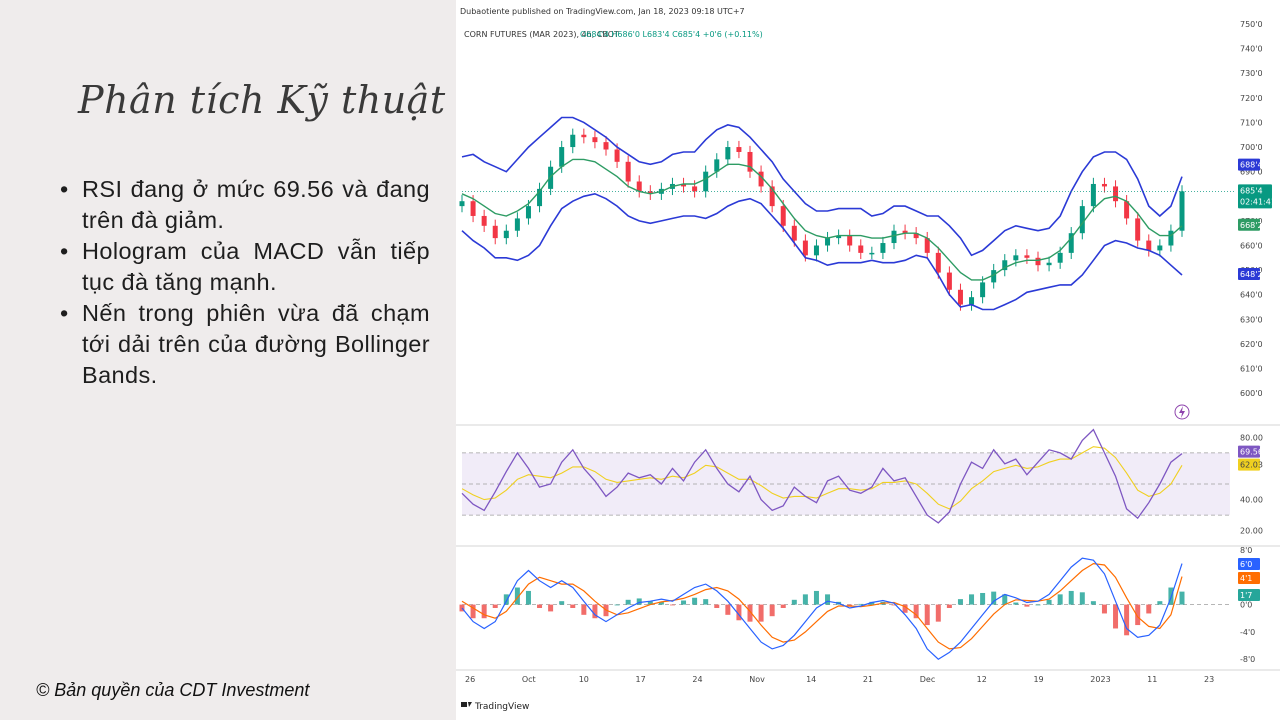  What do you see at coordinates (1251, 344) in the screenshot?
I see `price-tick-label: 620'0` at bounding box center [1251, 344].